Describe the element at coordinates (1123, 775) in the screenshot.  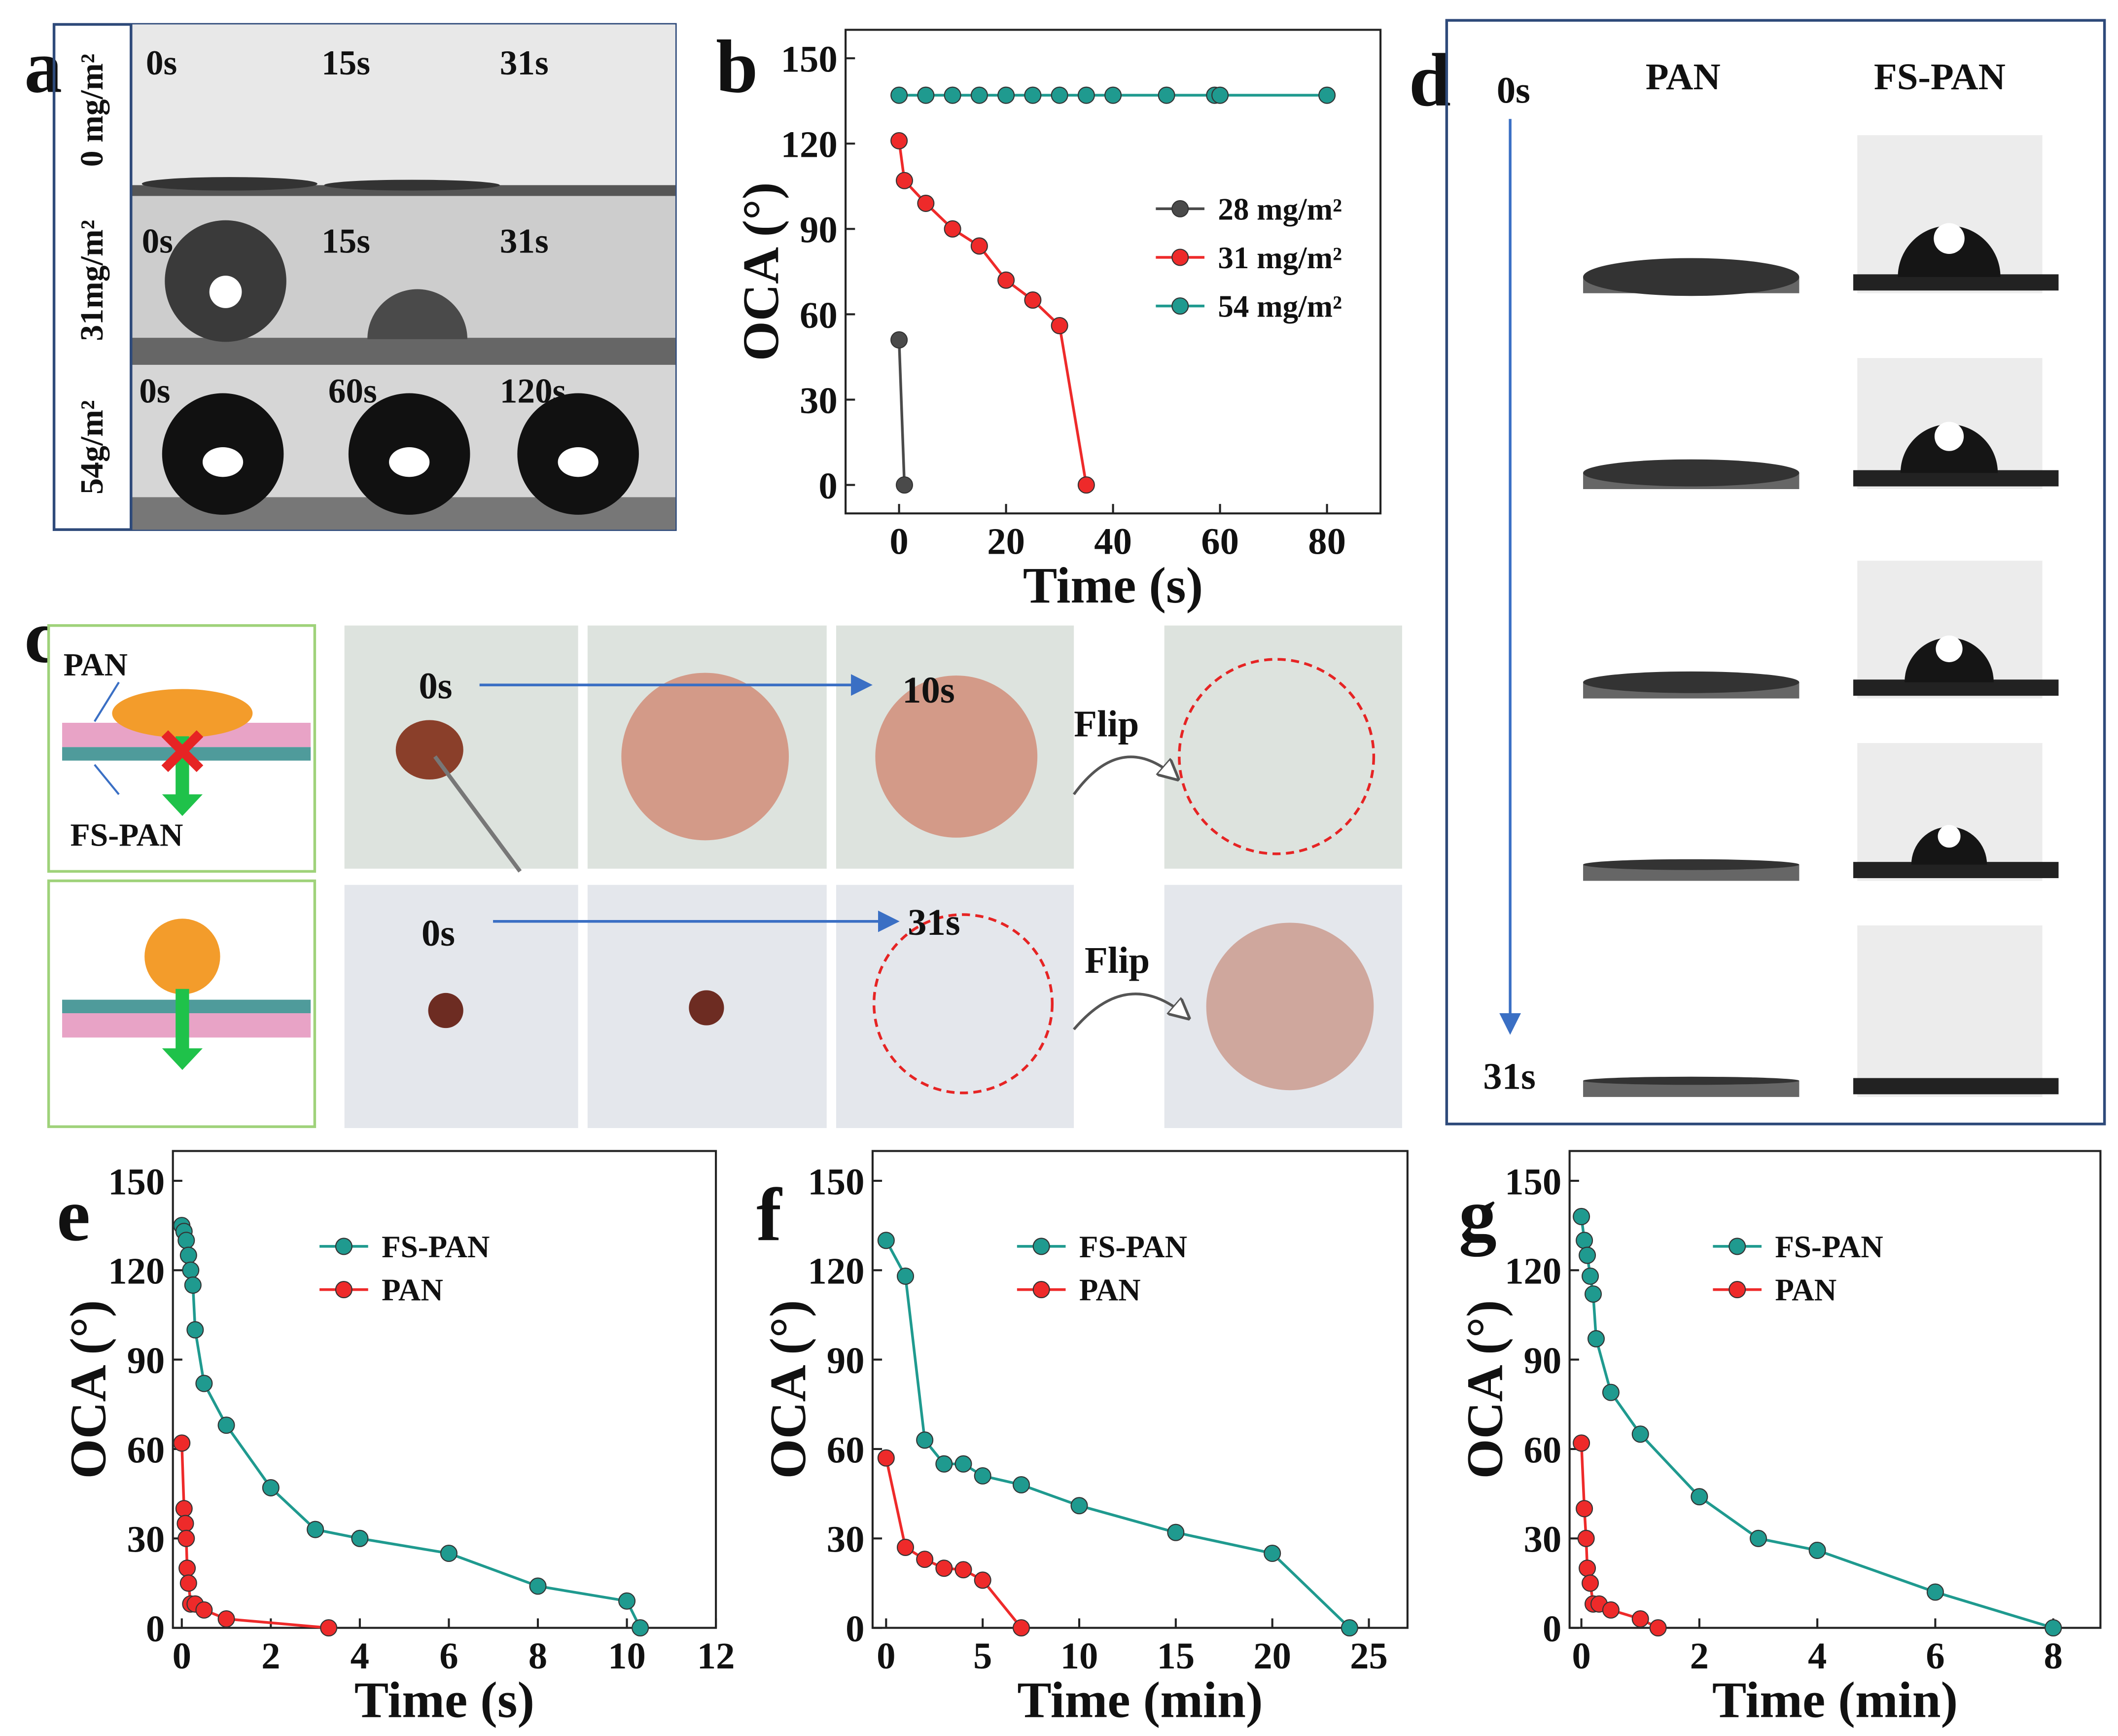
I see `flip-arrow` at that location.